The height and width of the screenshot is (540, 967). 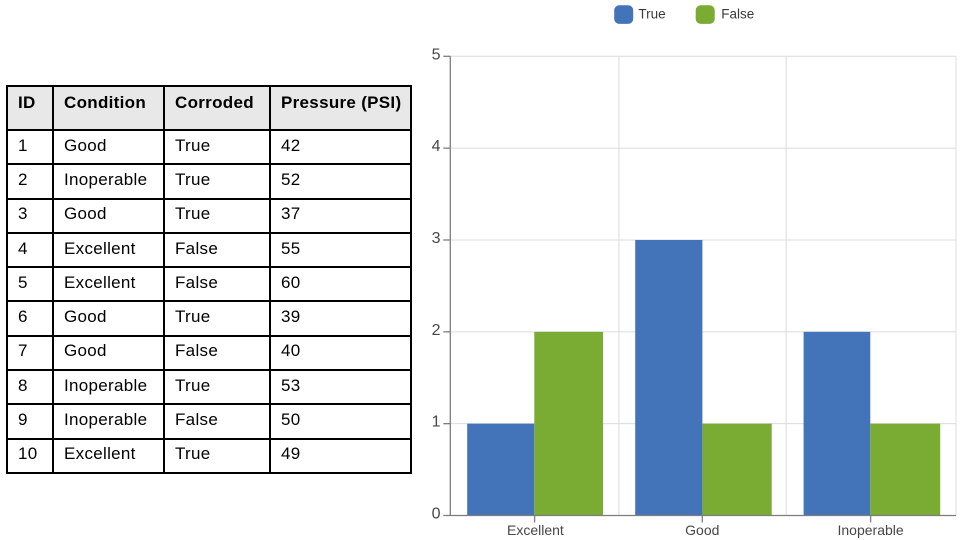 What do you see at coordinates (702, 530) in the screenshot?
I see `svg-text: Good` at bounding box center [702, 530].